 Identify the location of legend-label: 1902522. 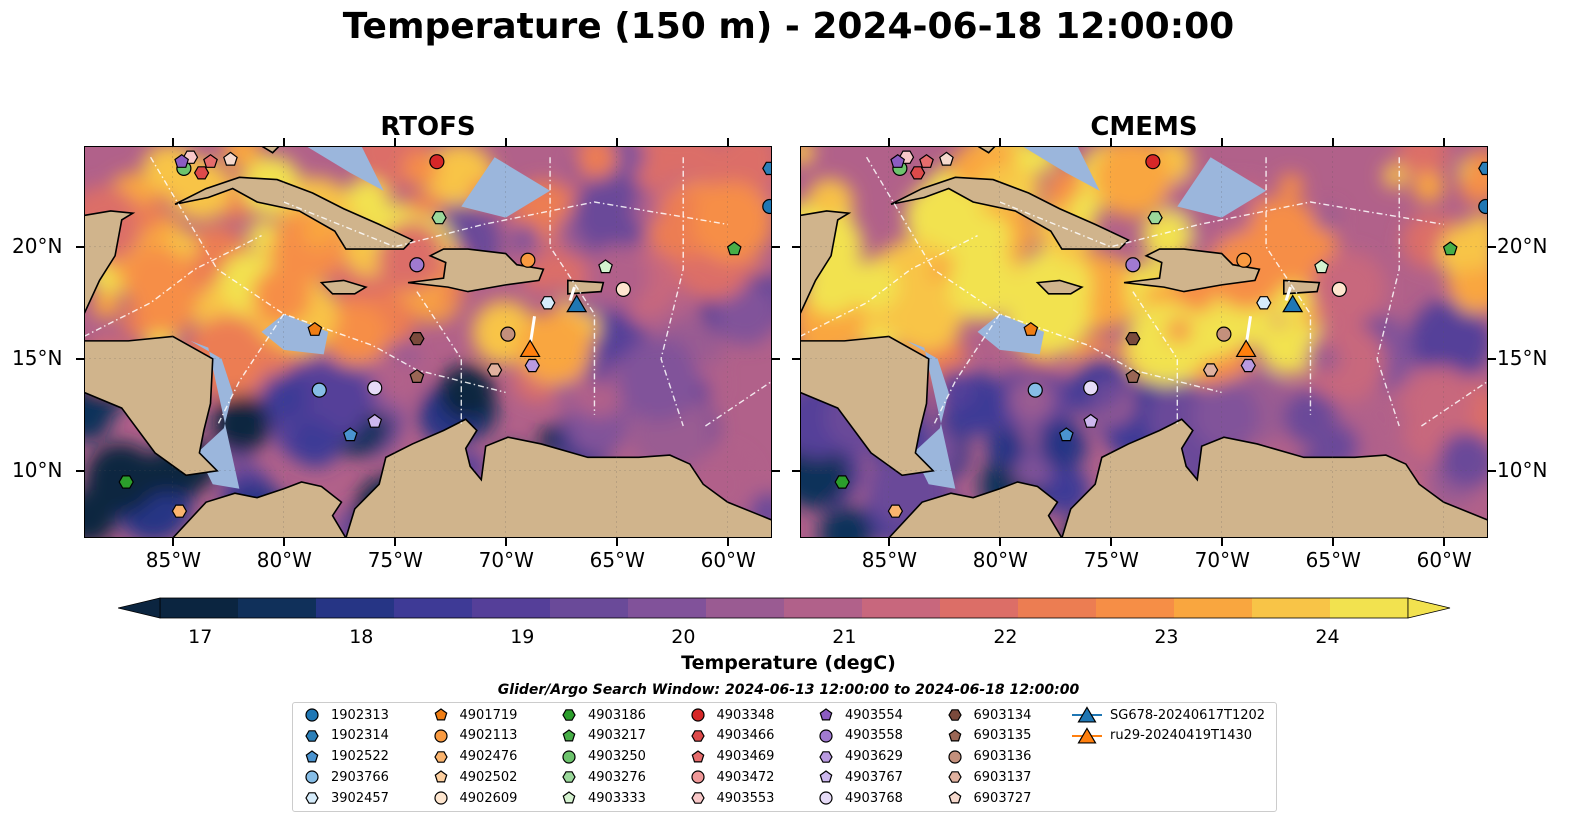
(360, 757).